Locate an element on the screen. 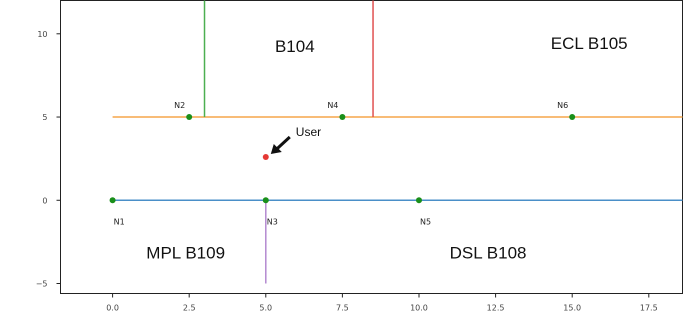 The height and width of the screenshot is (320, 683). x-tick-label: 12.5 is located at coordinates (496, 308).